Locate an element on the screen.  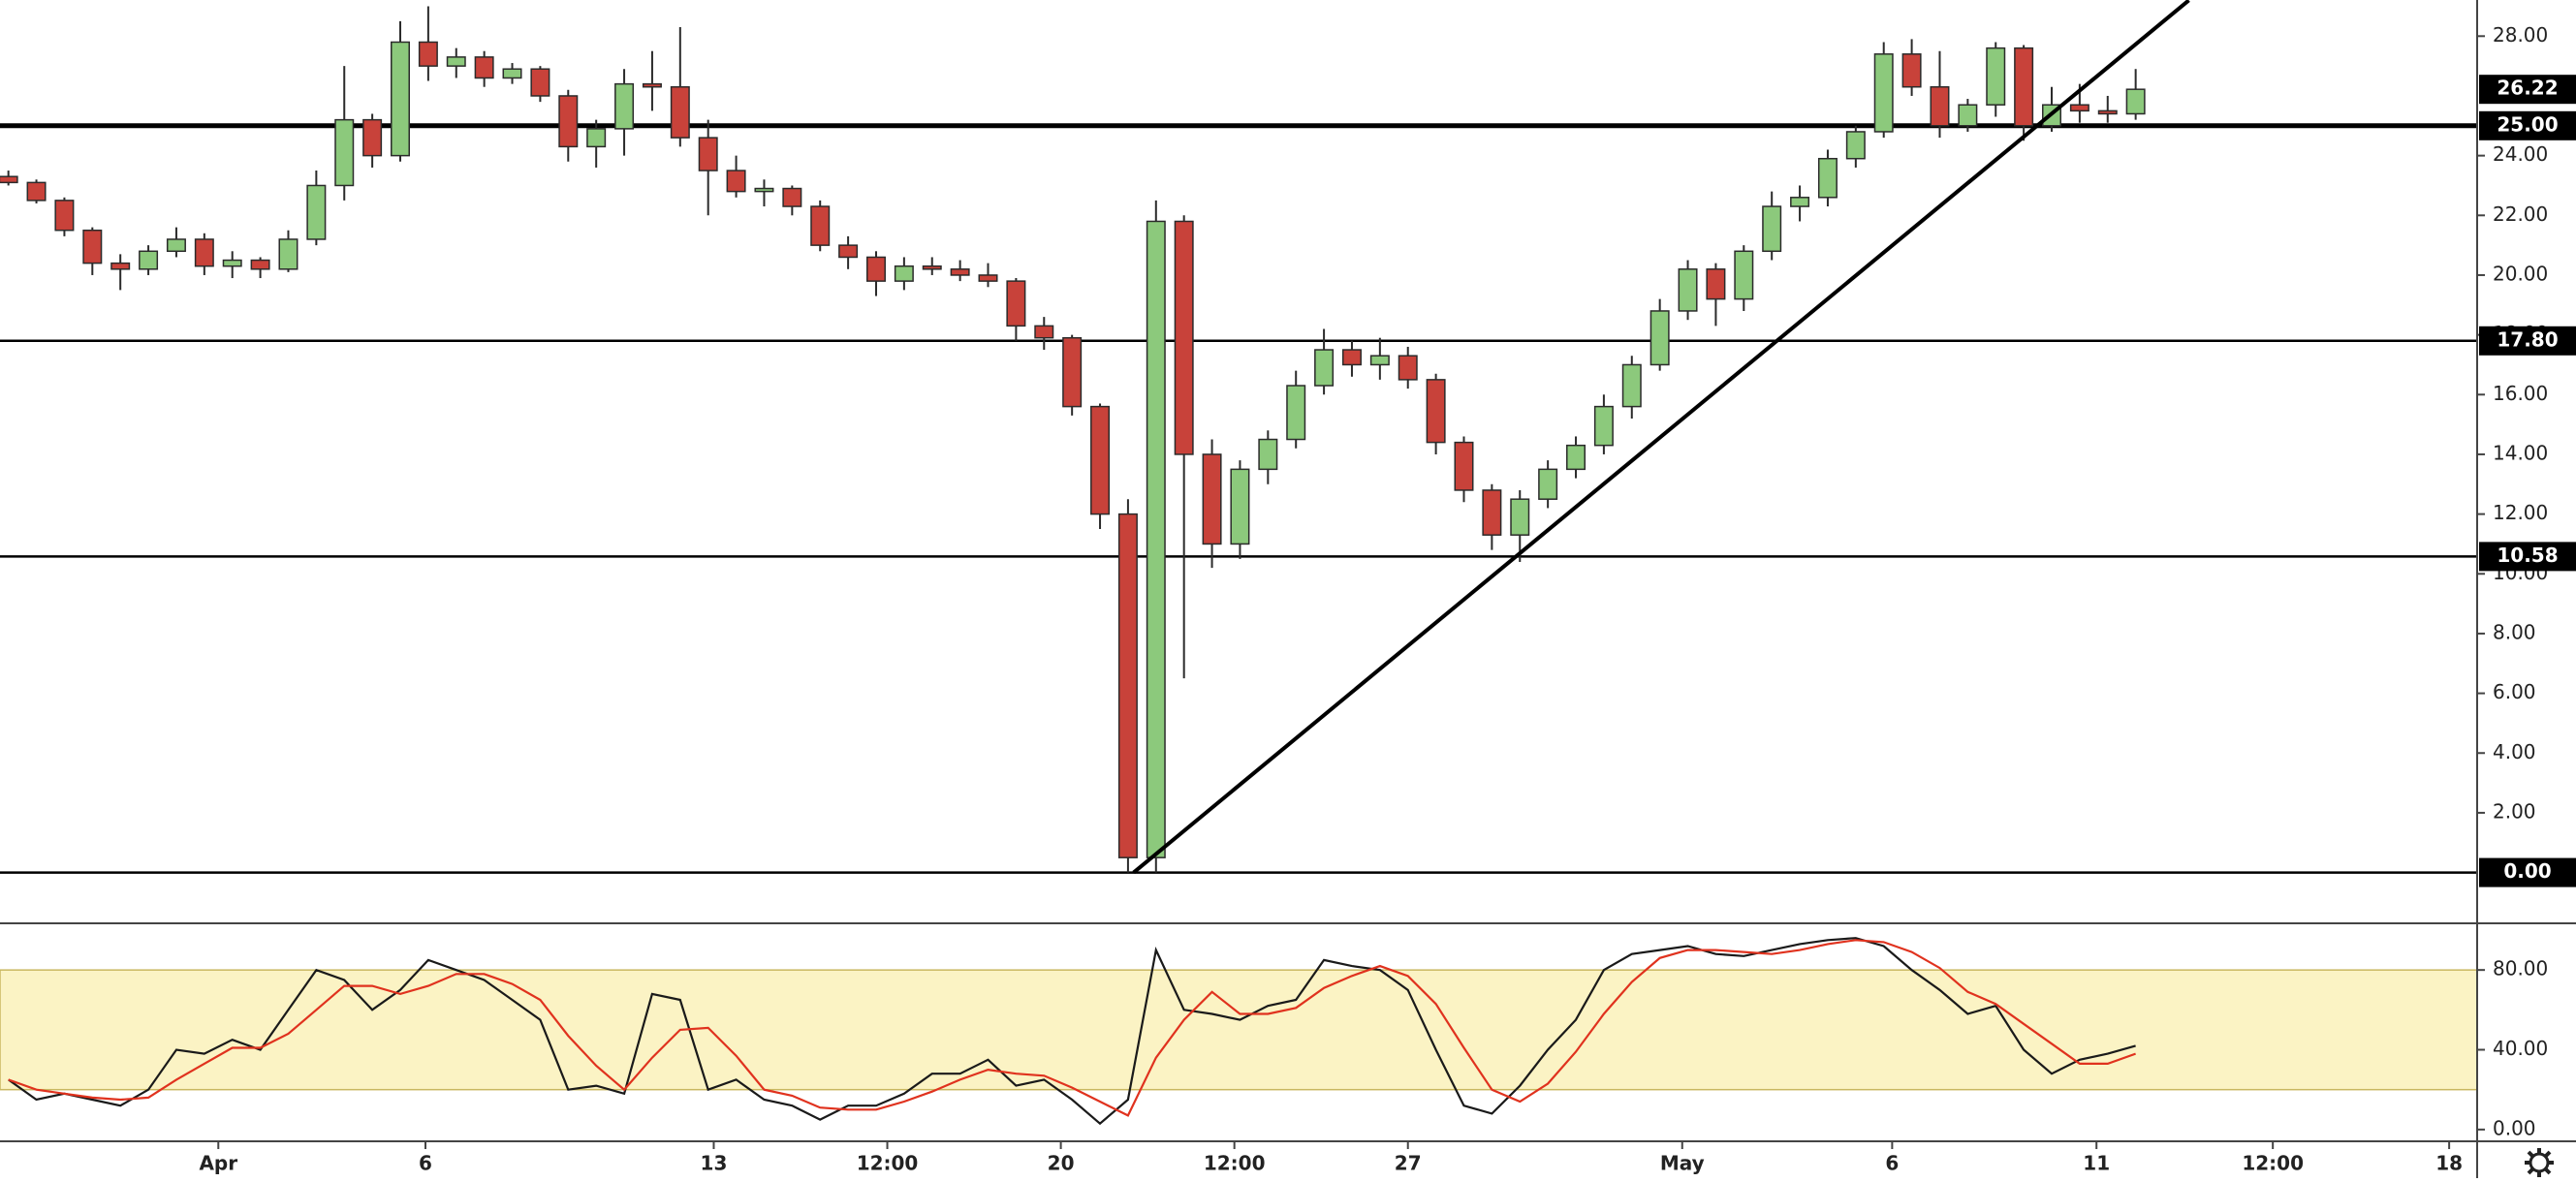
x-tick-label: 20 is located at coordinates (1061, 1164).